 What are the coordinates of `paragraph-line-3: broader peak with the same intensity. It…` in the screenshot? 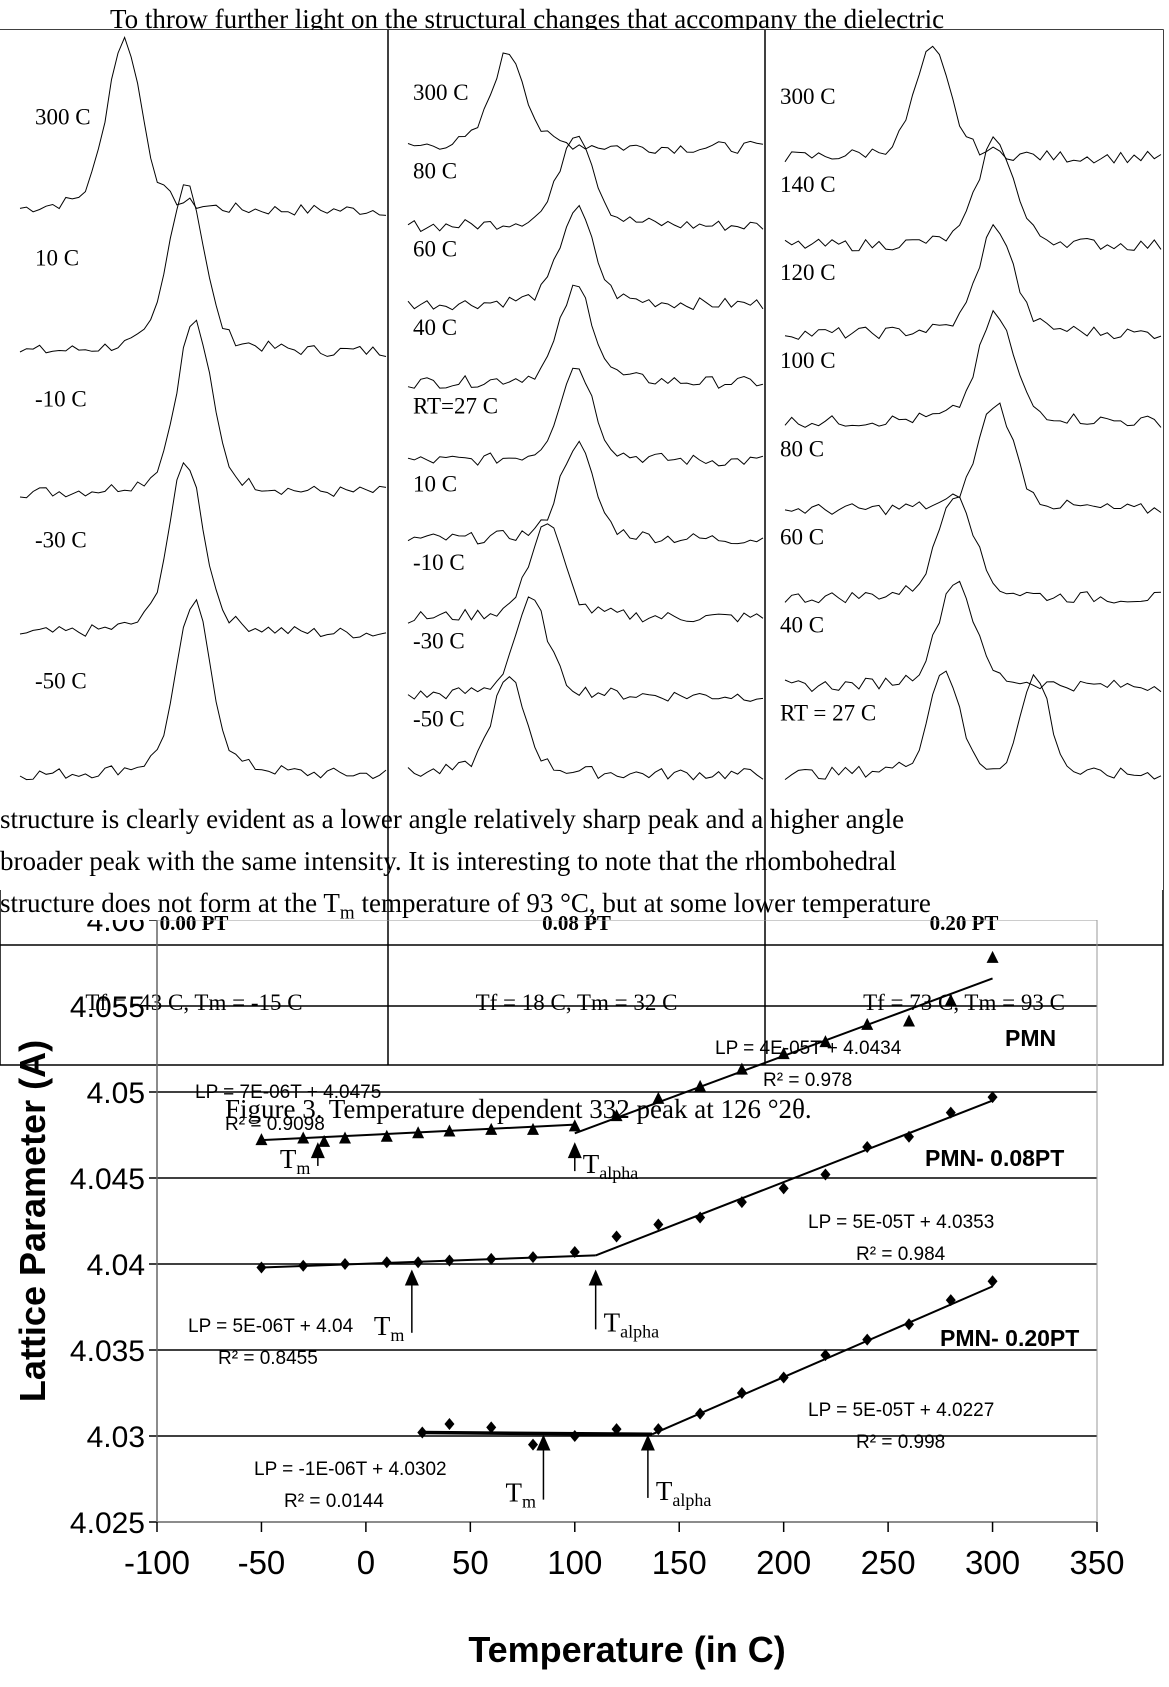 It's located at (448, 861).